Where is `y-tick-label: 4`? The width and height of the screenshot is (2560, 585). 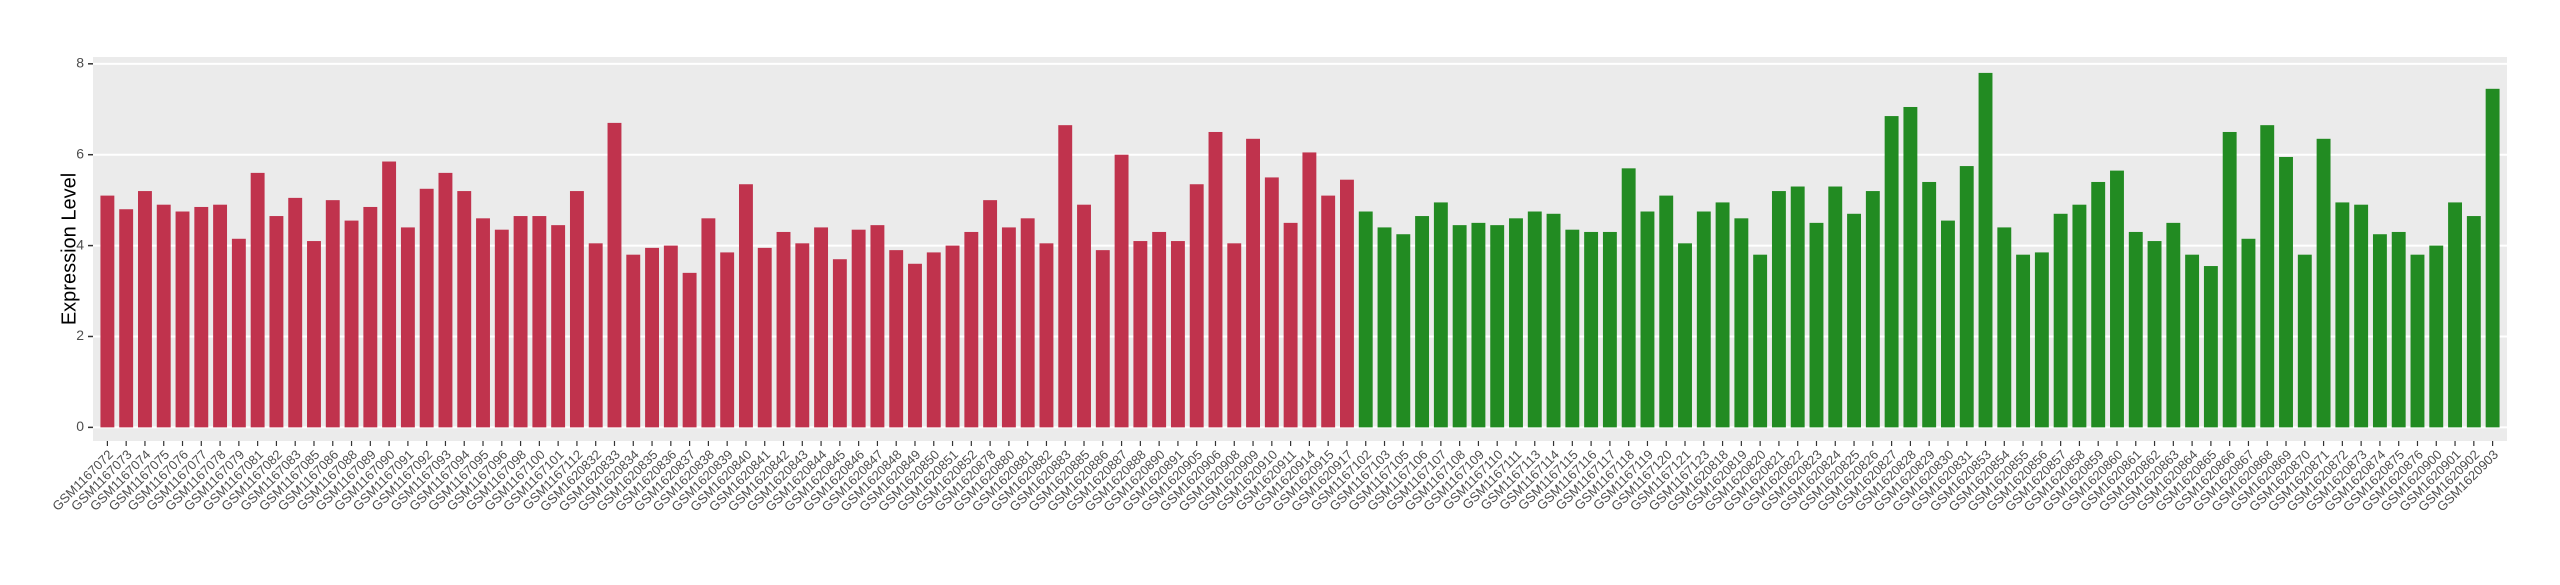
y-tick-label: 4 is located at coordinates (80, 244).